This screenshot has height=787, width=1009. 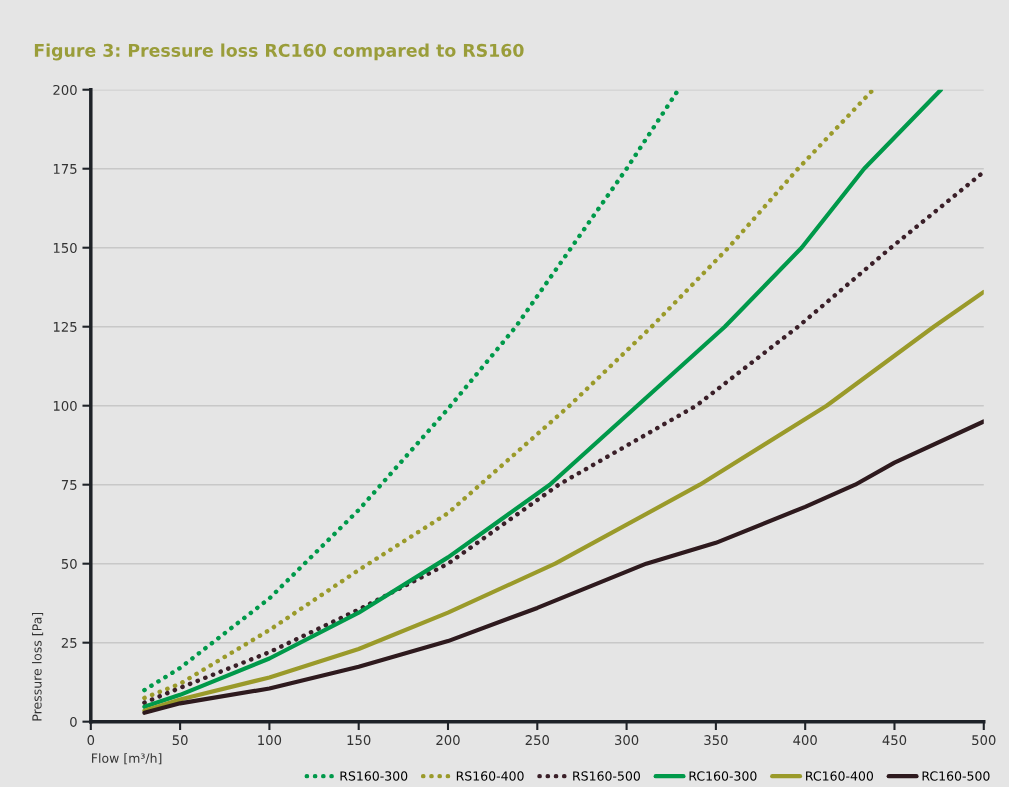 What do you see at coordinates (606, 776) in the screenshot?
I see `legend-label: RS160-500` at bounding box center [606, 776].